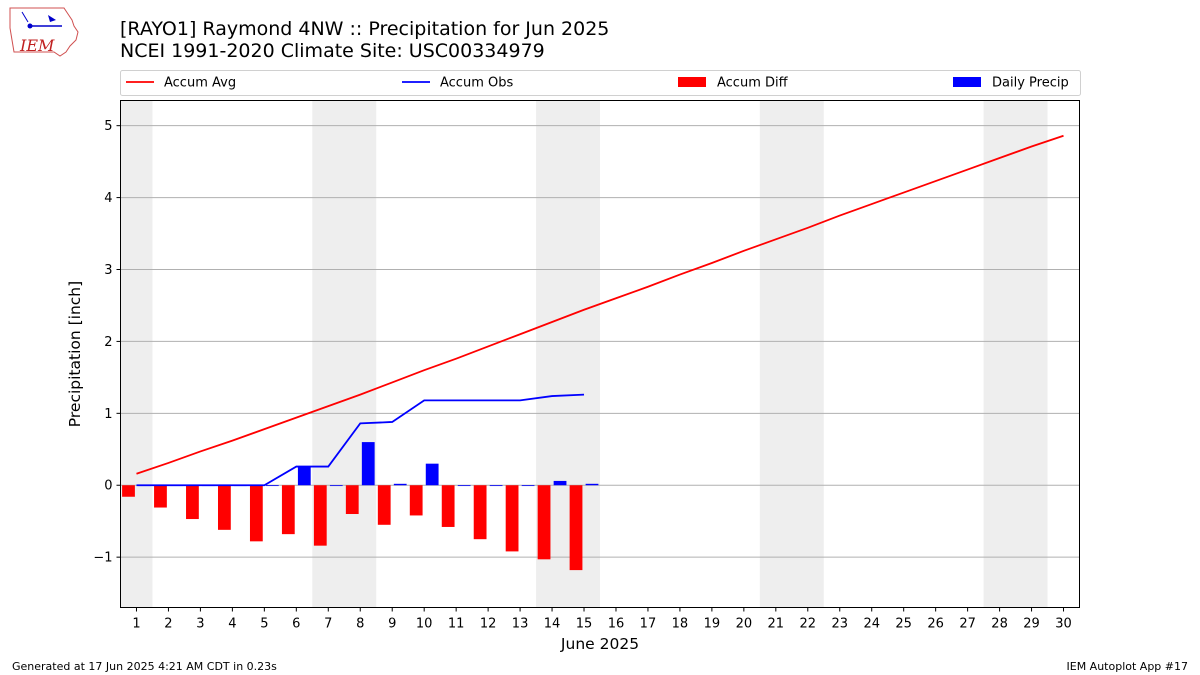  I want to click on y-tick-label: 4, so click(108, 198).